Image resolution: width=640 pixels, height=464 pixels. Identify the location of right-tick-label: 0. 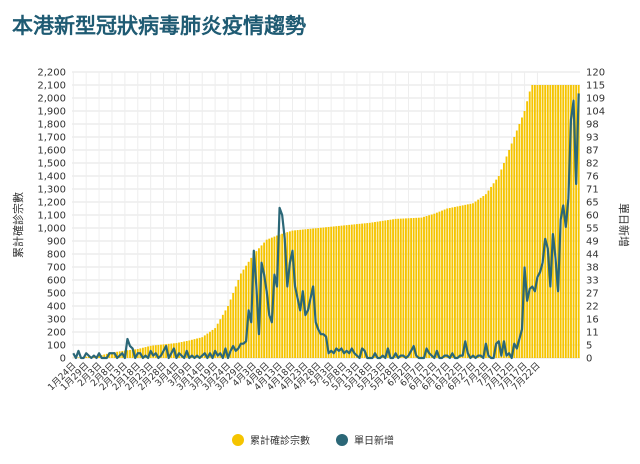
(589, 359).